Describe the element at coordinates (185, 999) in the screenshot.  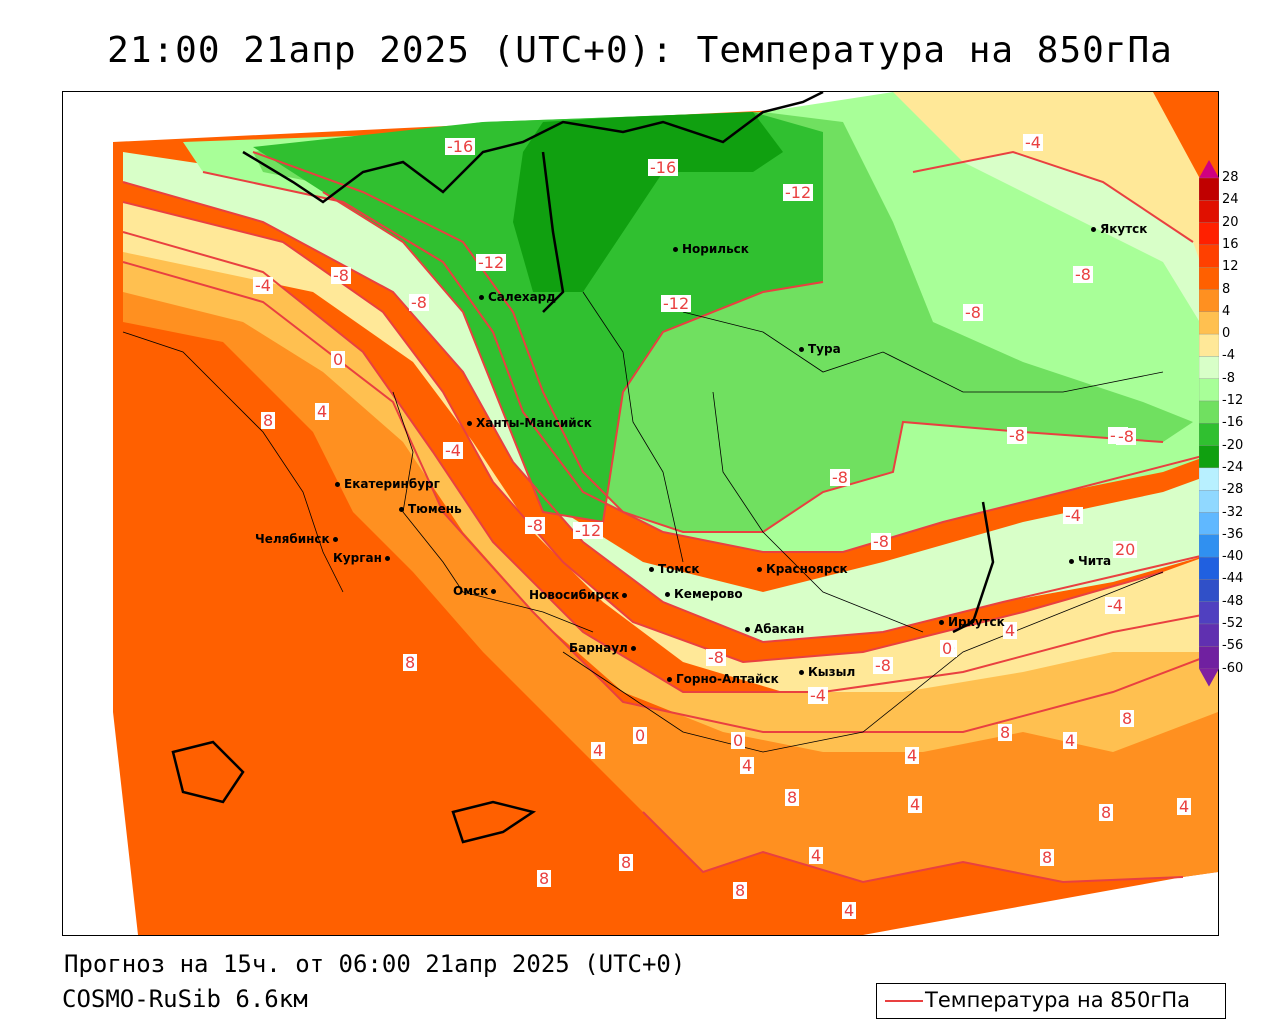
I see `model-text: COSMO-RuSib 6.6км` at that location.